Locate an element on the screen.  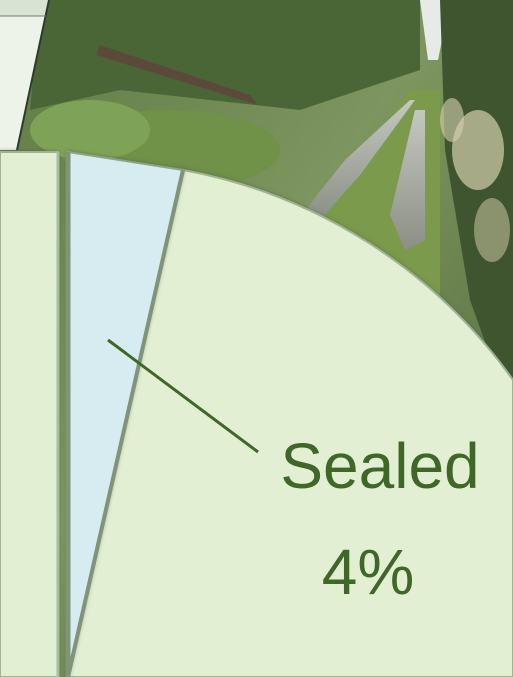
sealed-leader-line is located at coordinates (183, 396).